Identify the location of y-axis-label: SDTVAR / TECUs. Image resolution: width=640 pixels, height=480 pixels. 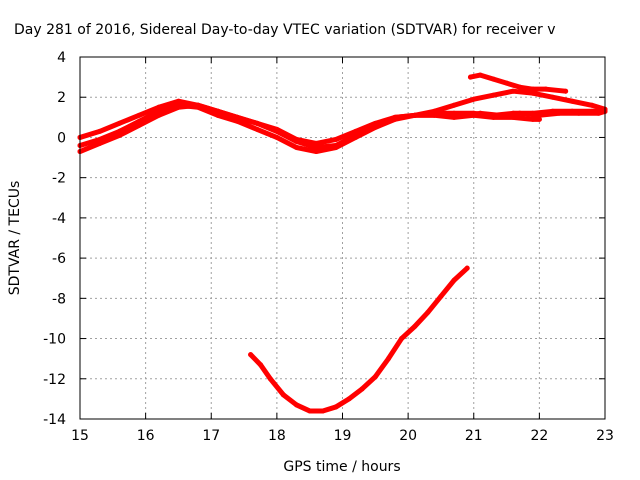
(15, 238).